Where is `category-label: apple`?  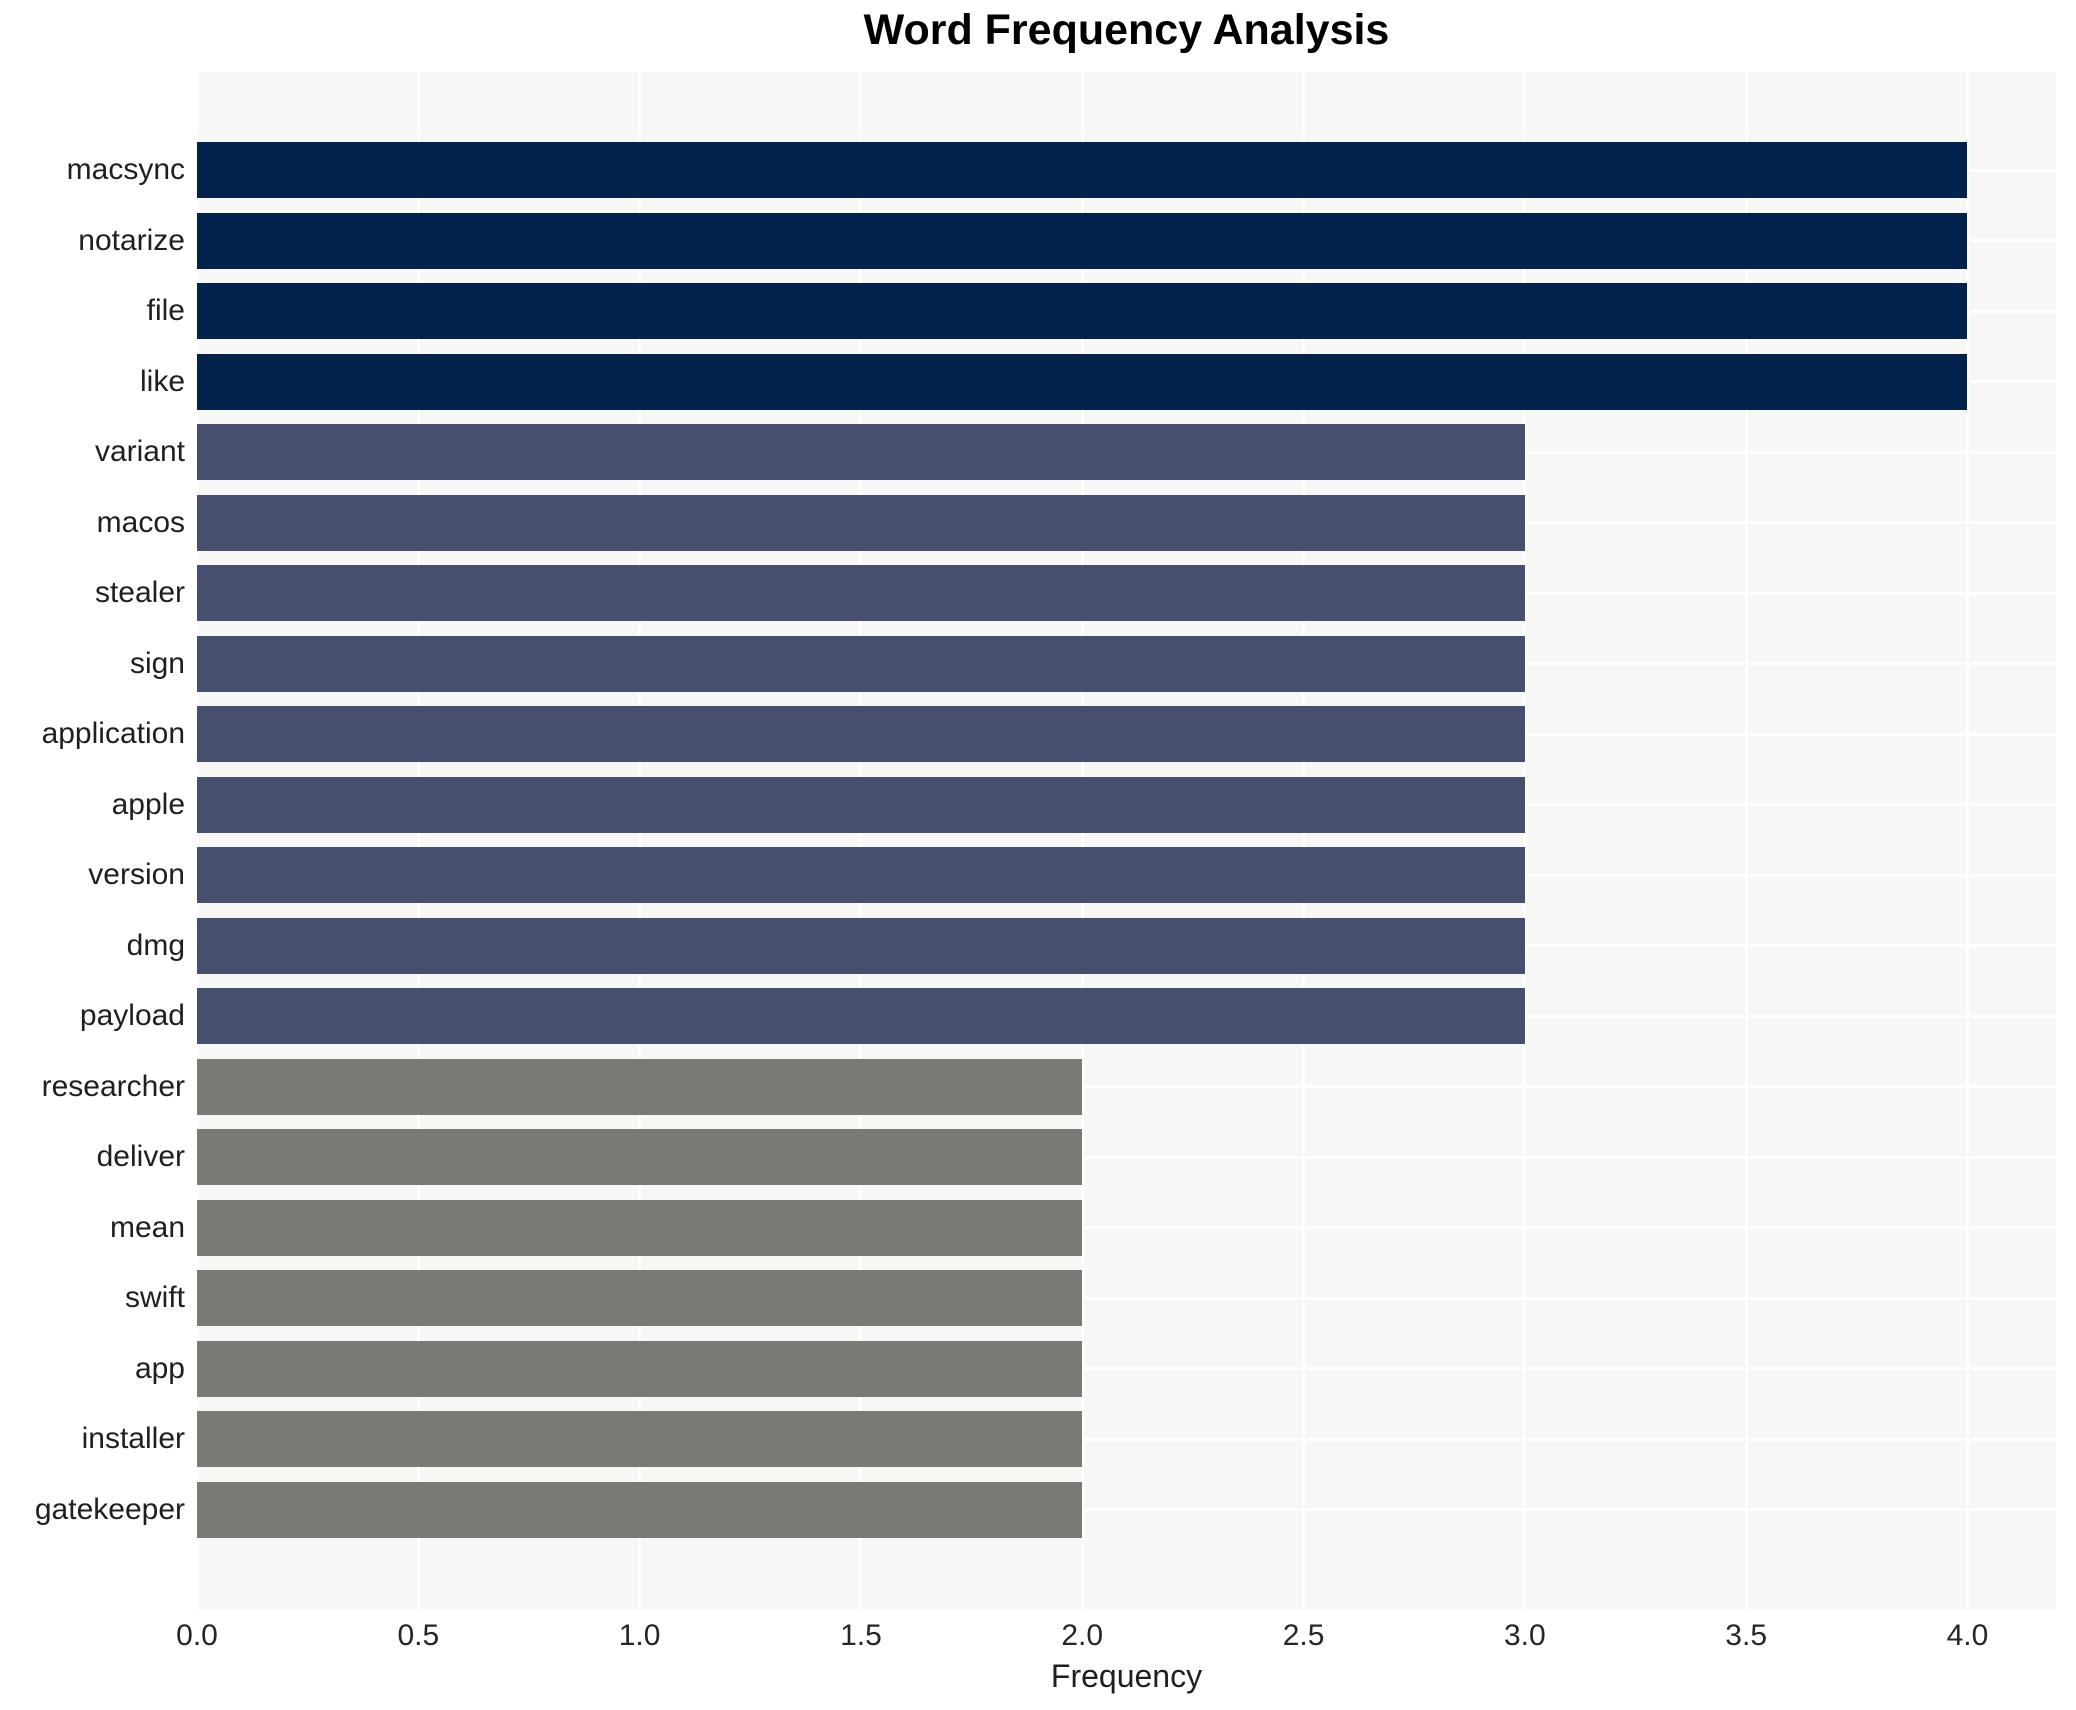 category-label: apple is located at coordinates (148, 804).